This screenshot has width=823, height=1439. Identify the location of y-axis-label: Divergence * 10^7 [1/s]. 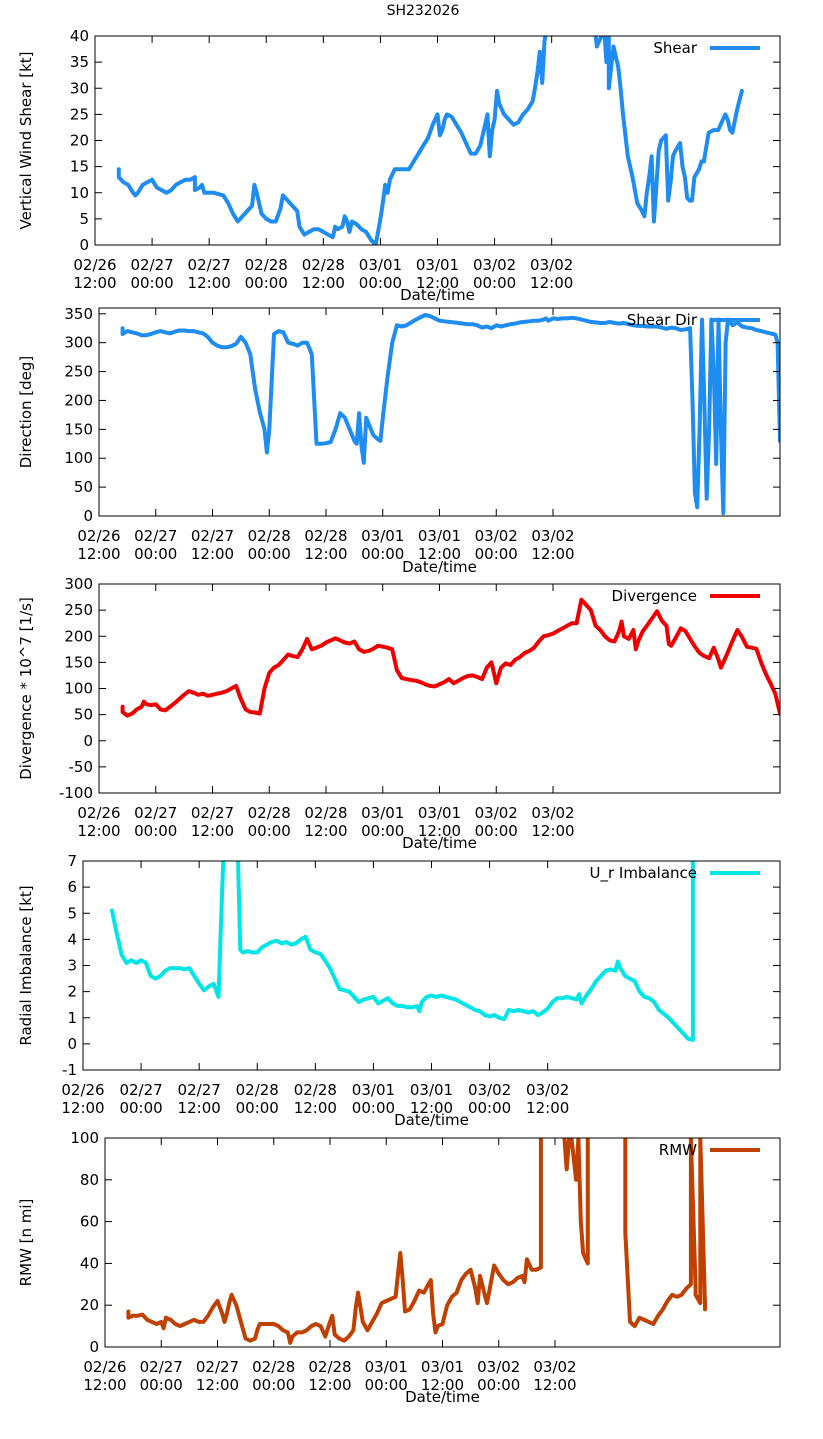
(26, 688).